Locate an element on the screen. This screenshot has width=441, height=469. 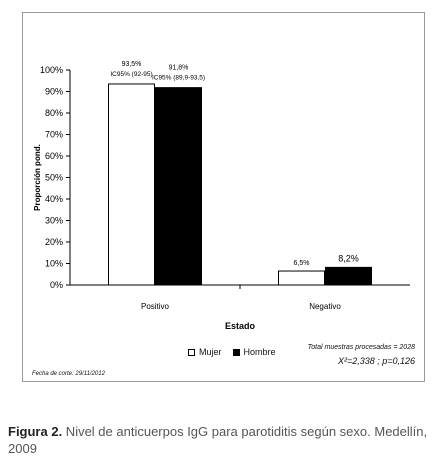
data-label: 8,2% is located at coordinates (348, 258).